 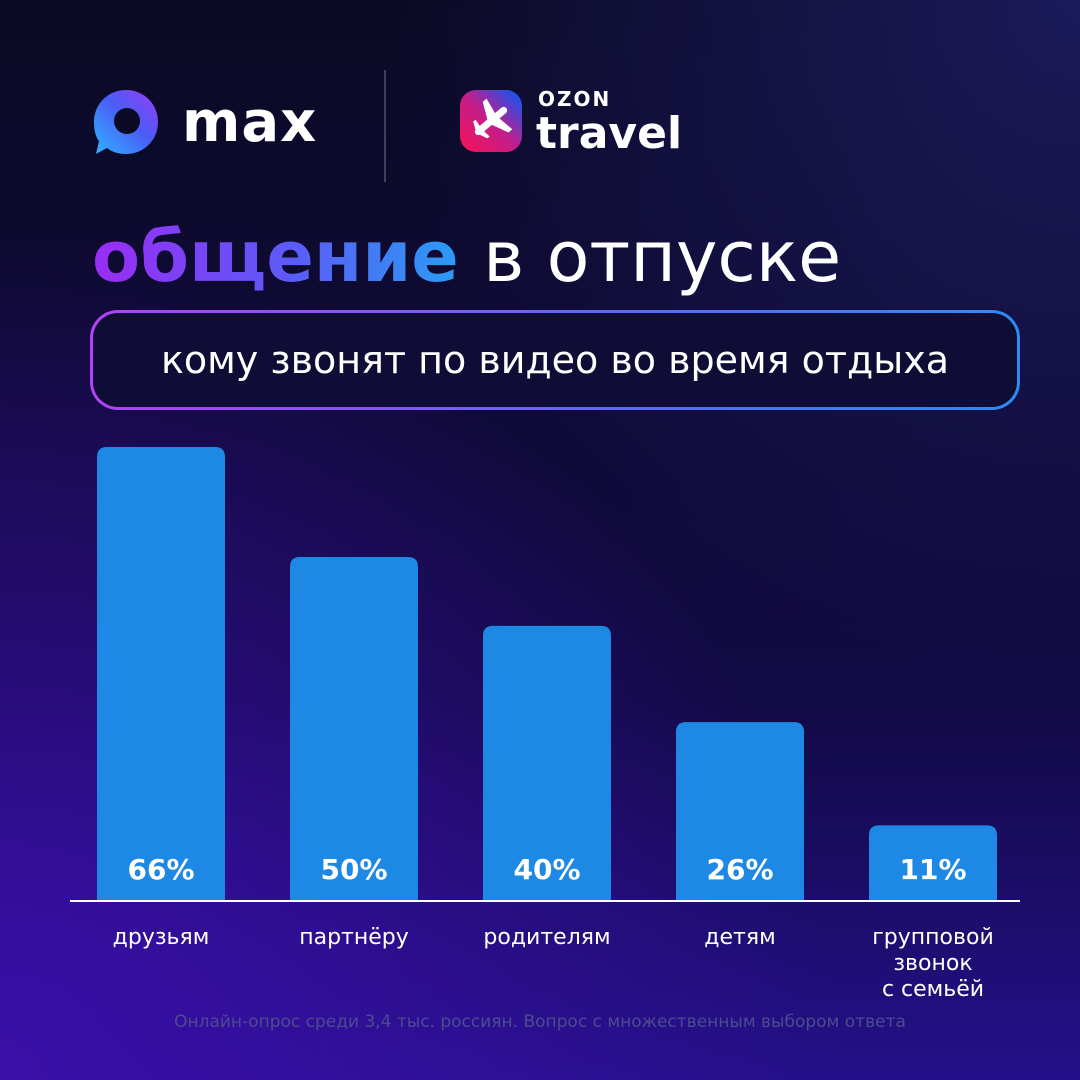 I want to click on ozon-wordmark: OZON, so click(x=575, y=99).